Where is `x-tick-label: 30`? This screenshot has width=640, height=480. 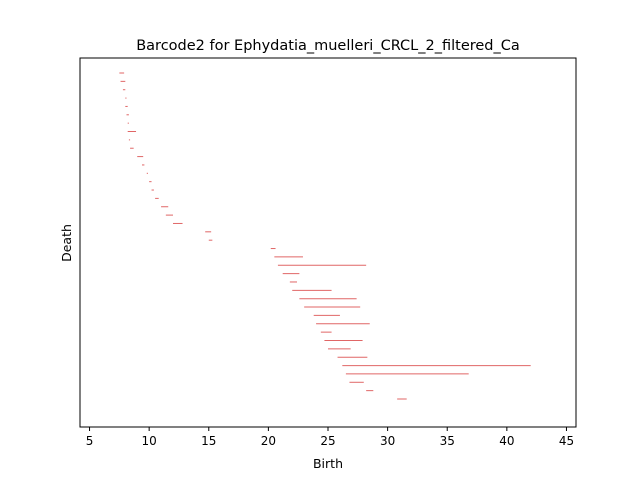 x-tick-label: 30 is located at coordinates (387, 441).